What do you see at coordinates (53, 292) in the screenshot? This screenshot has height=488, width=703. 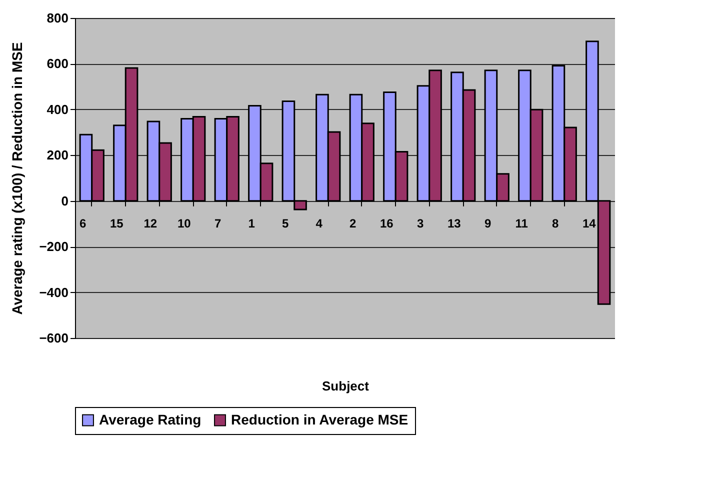 I see `y-tick-label: −400` at bounding box center [53, 292].